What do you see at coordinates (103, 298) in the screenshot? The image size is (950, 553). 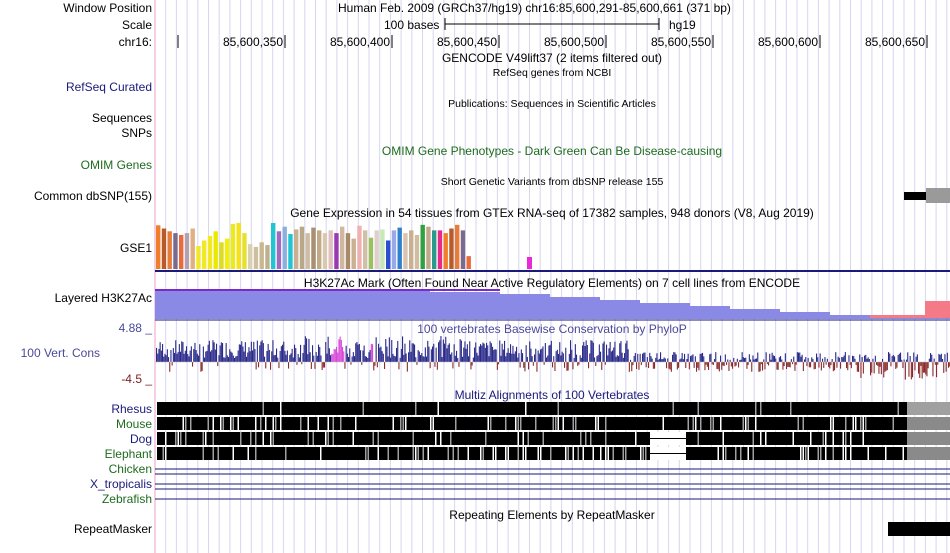 I see `h3k27ac-label: Layered H3K27Ac` at bounding box center [103, 298].